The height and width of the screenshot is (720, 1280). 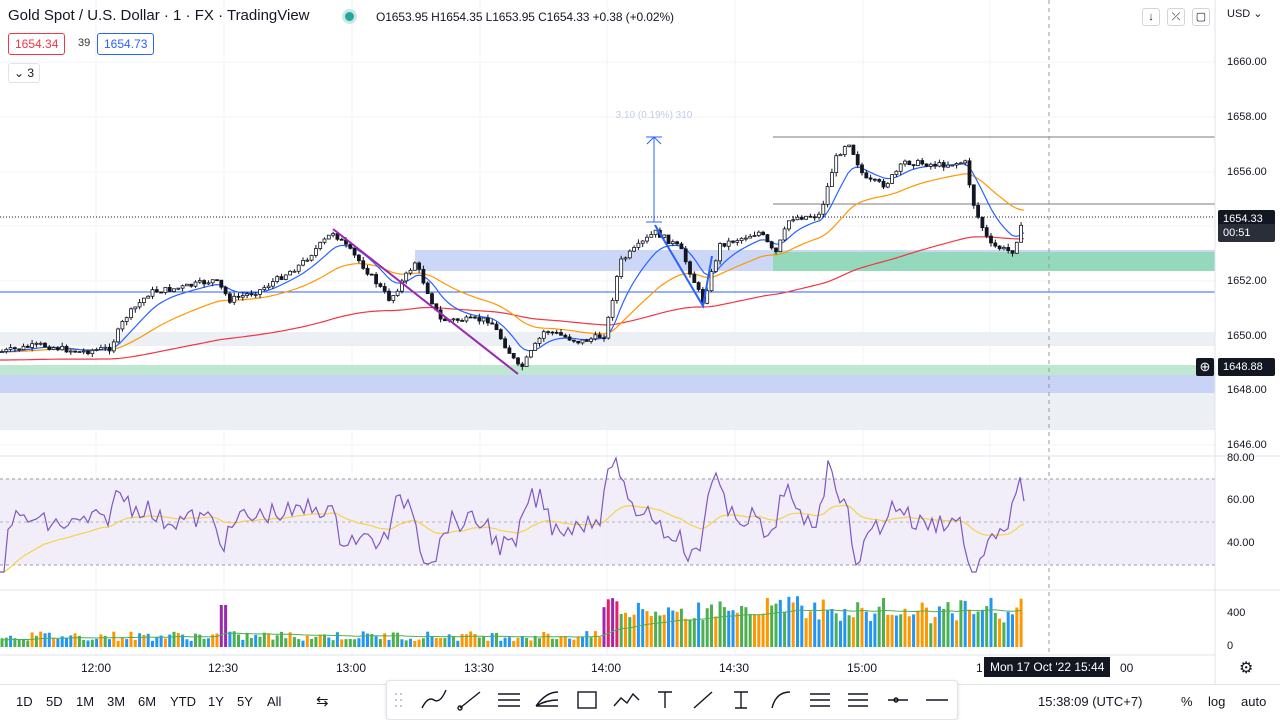 What do you see at coordinates (85, 701) in the screenshot?
I see `range-1m: 1M` at bounding box center [85, 701].